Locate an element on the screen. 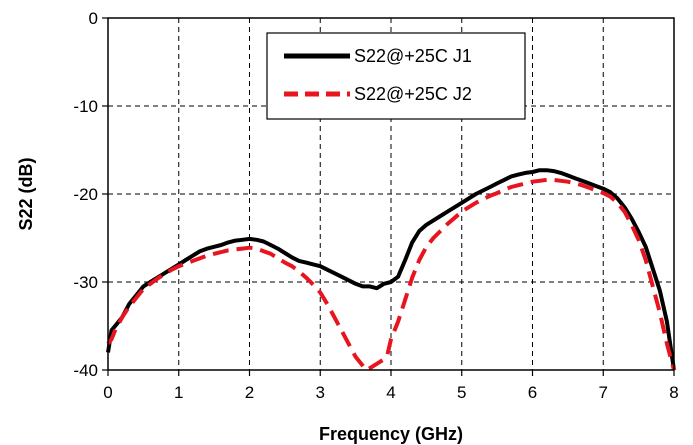 This screenshot has width=693, height=445. x-tick-label: 8 is located at coordinates (673, 392).